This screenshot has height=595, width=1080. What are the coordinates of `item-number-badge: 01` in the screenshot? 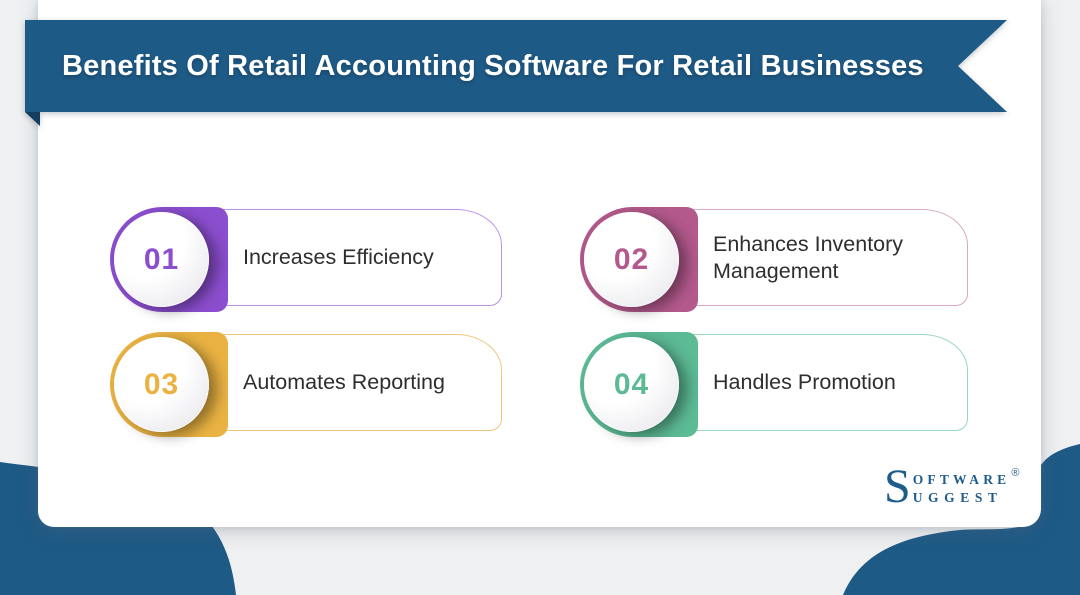 It's located at (169, 259).